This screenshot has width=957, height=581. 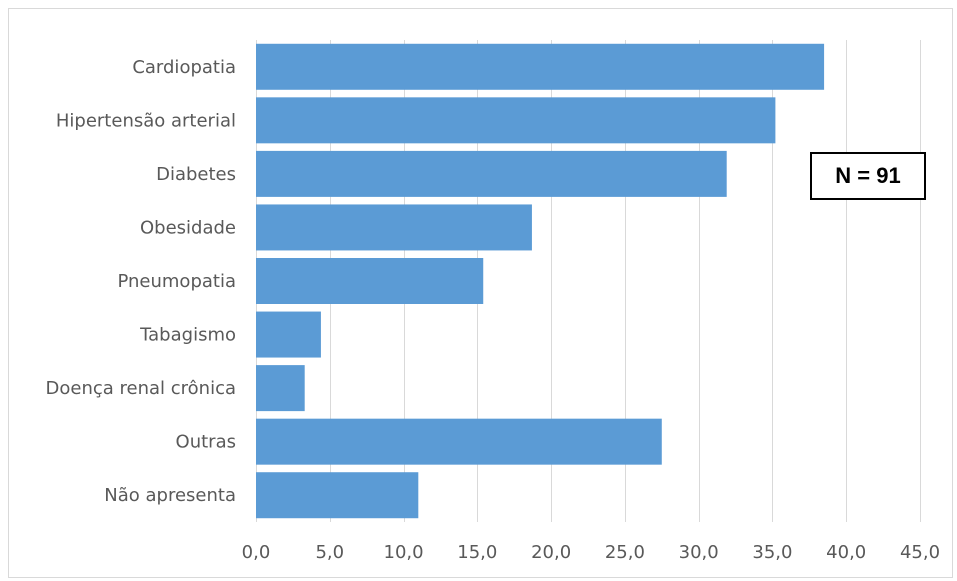 What do you see at coordinates (188, 227) in the screenshot?
I see `category-label: Obesidade` at bounding box center [188, 227].